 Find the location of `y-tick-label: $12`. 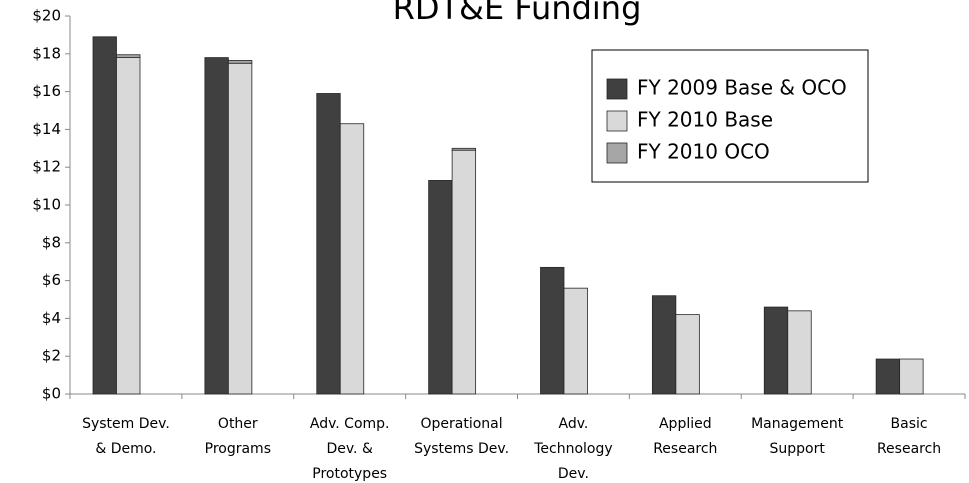

y-tick-label: $12 is located at coordinates (46, 167).